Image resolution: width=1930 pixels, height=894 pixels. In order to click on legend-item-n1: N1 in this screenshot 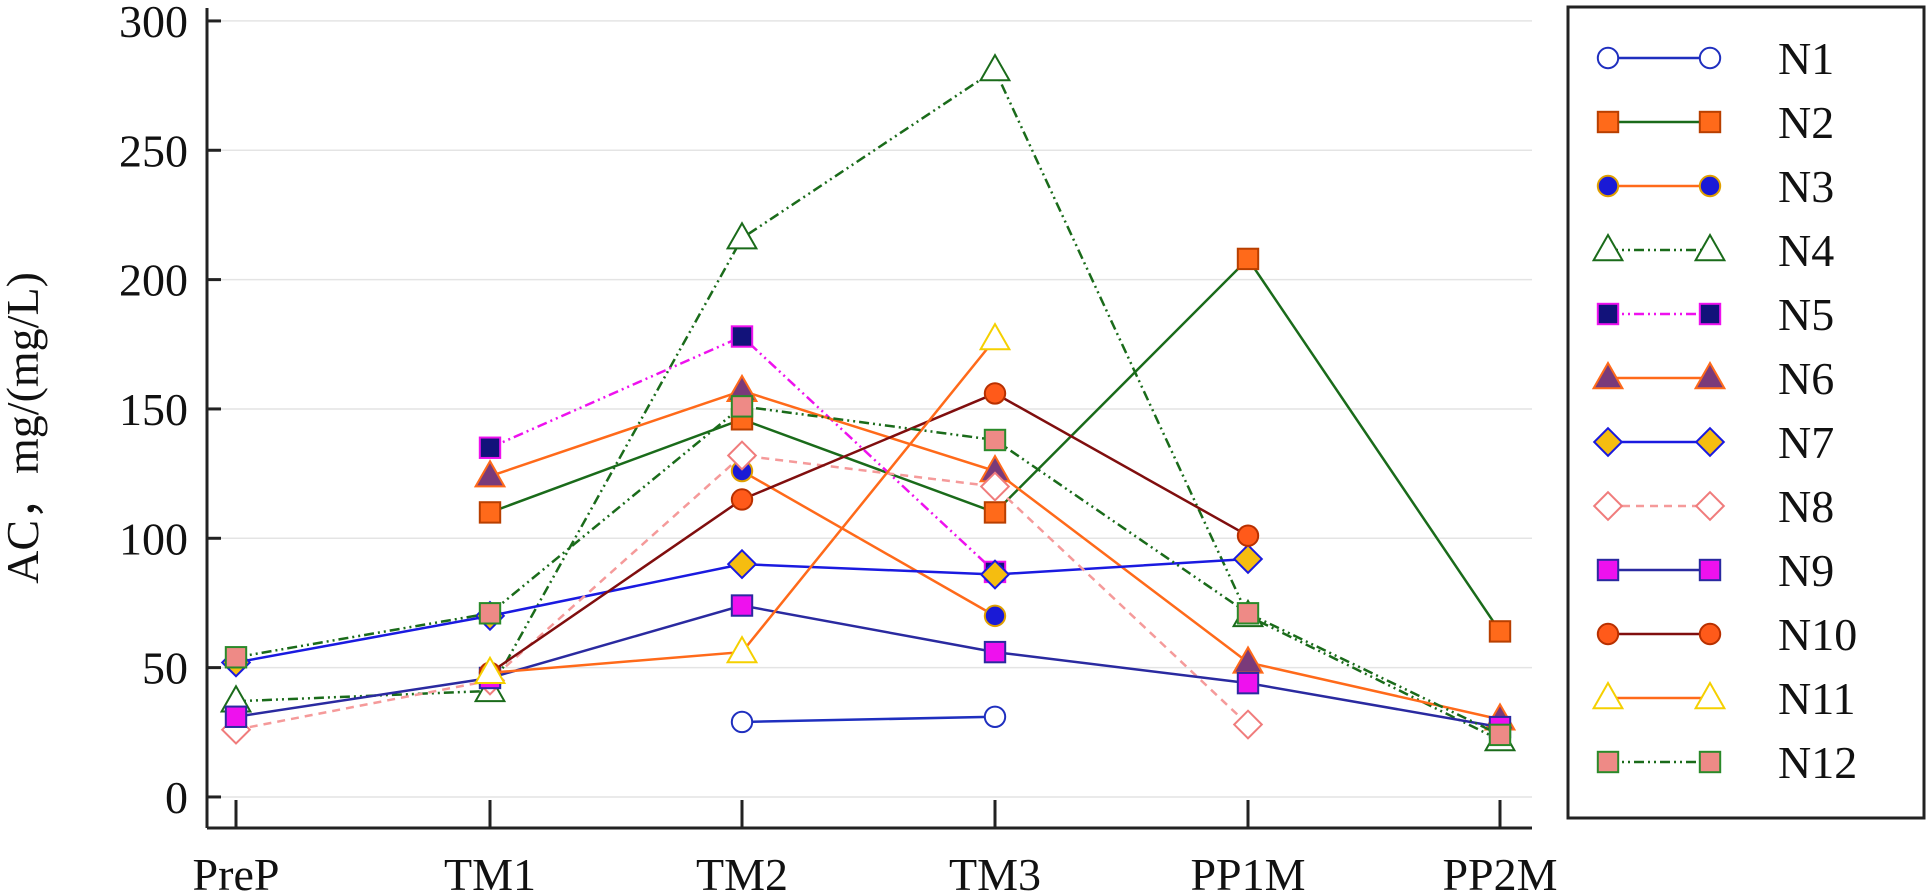, I will do `click(1715, 58)`.